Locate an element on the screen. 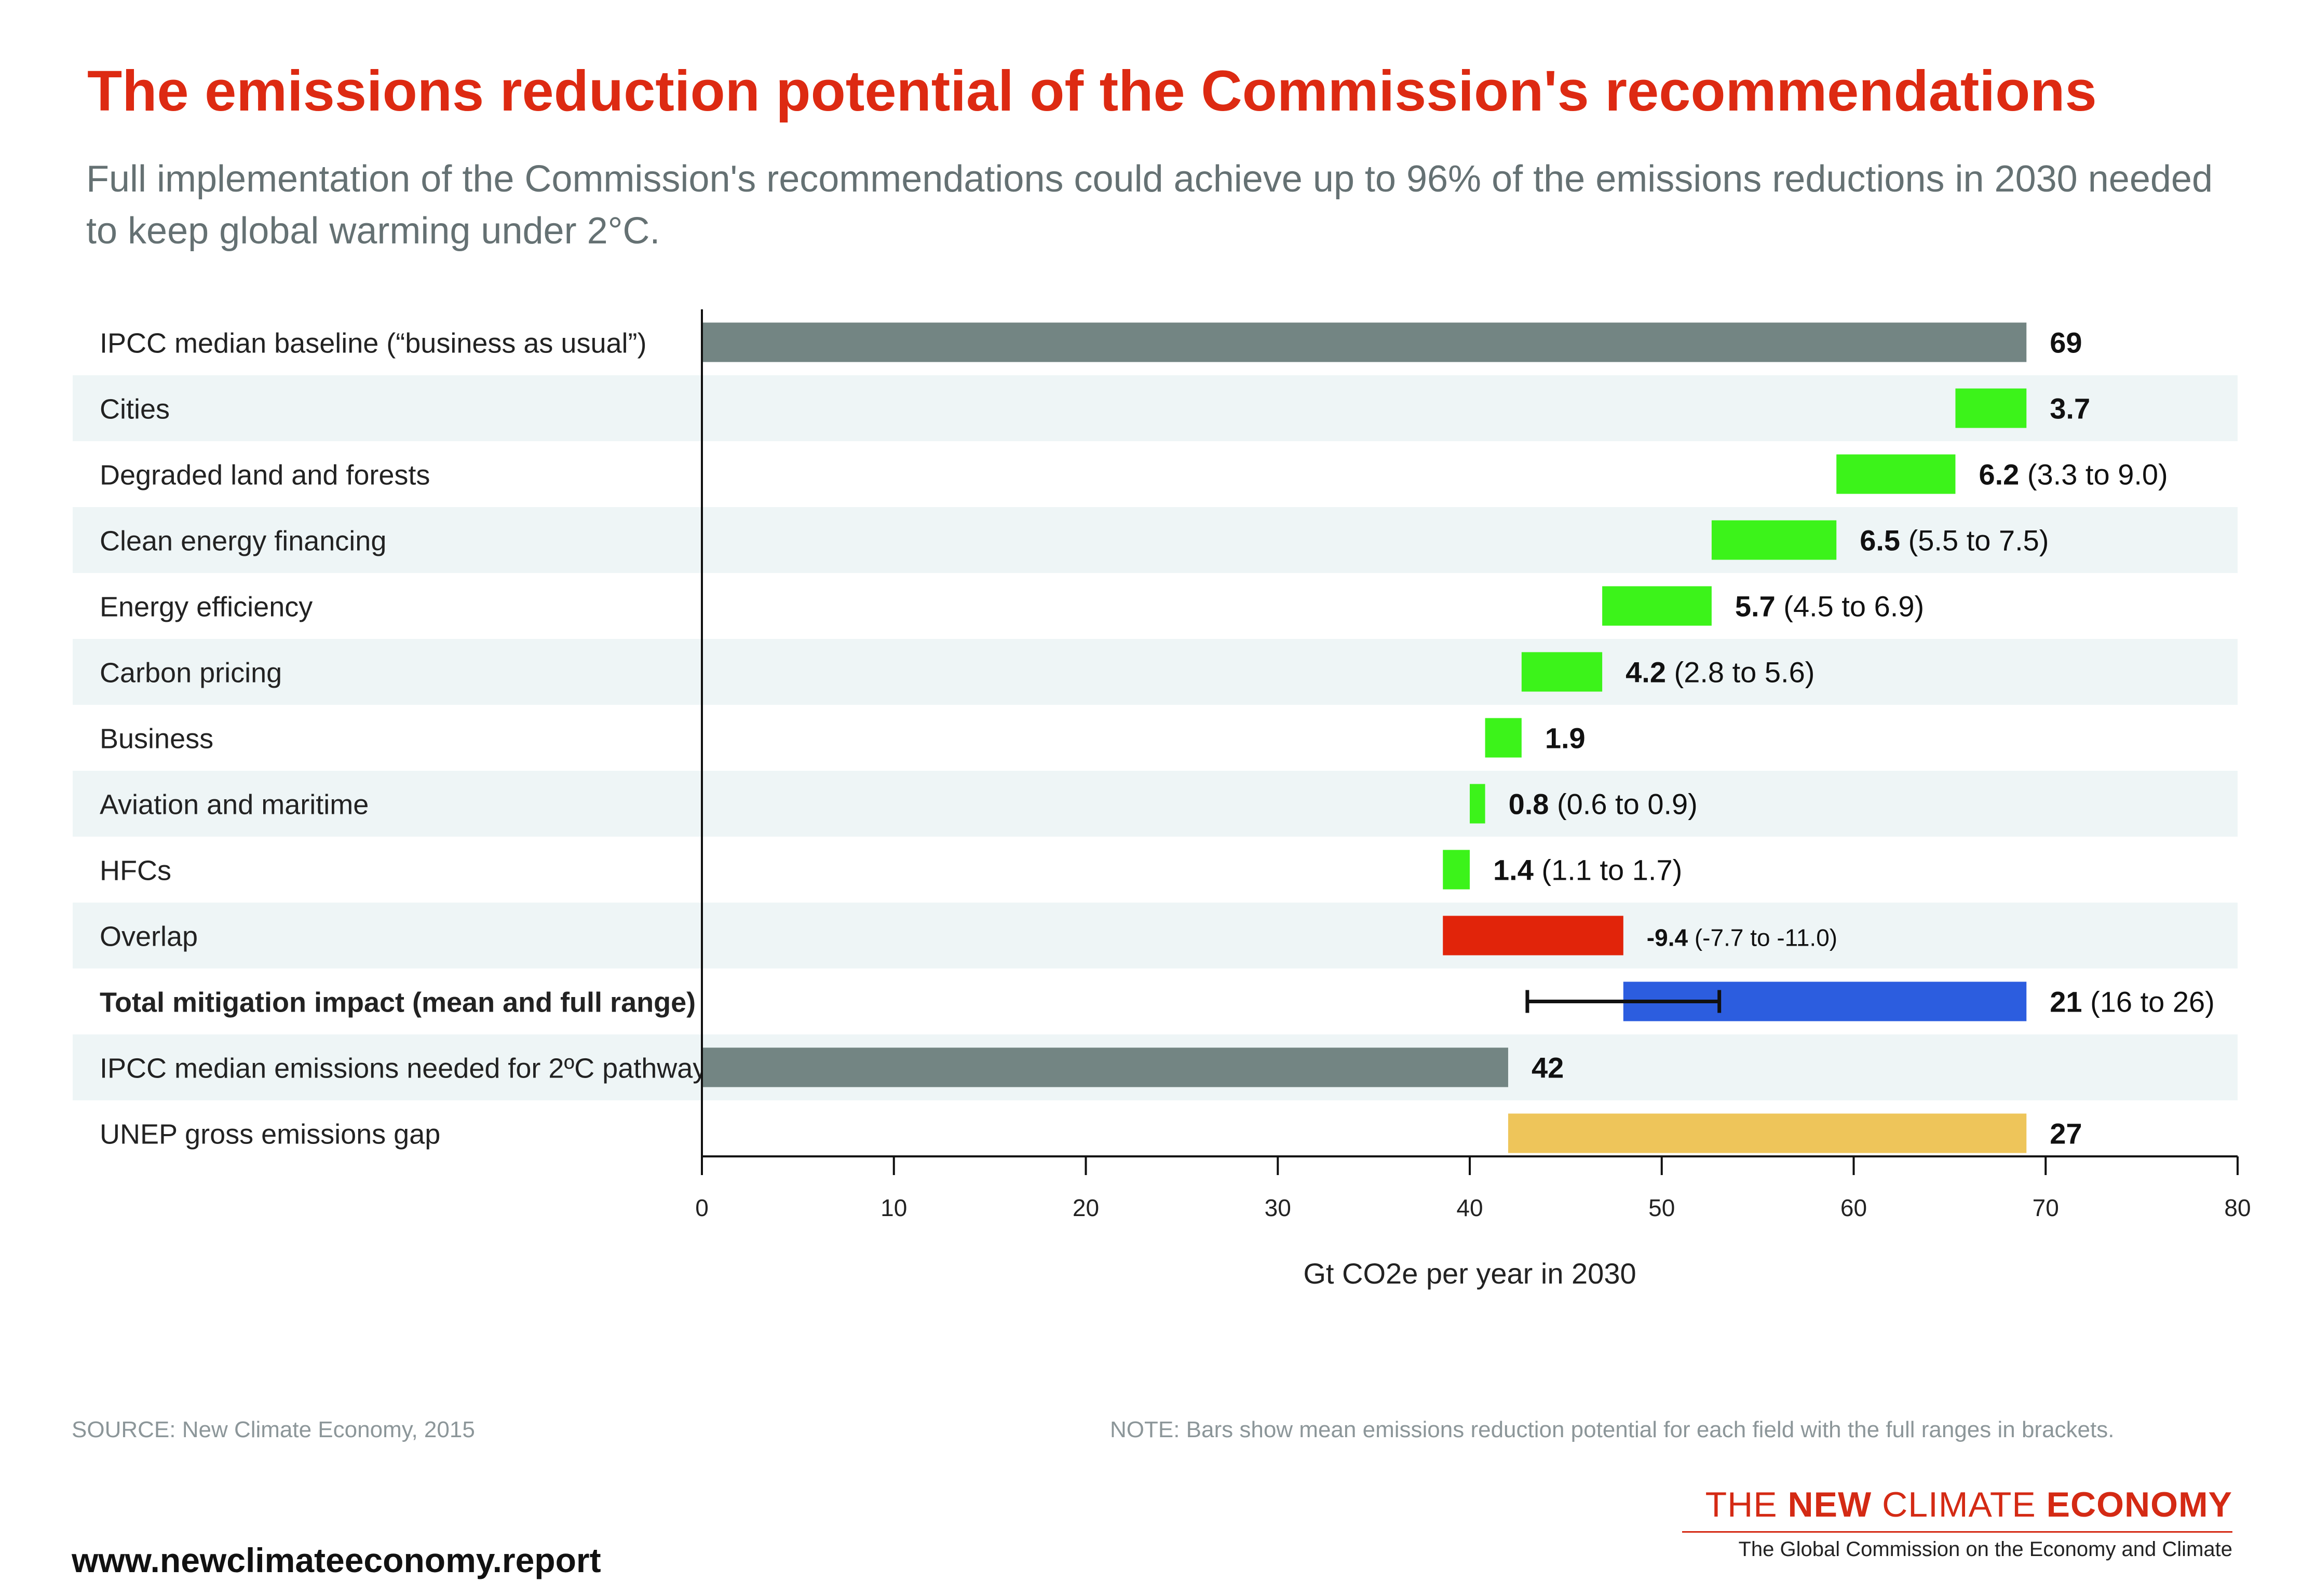 The image size is (2316, 1596). row-label: Aviation and maritime is located at coordinates (235, 805).